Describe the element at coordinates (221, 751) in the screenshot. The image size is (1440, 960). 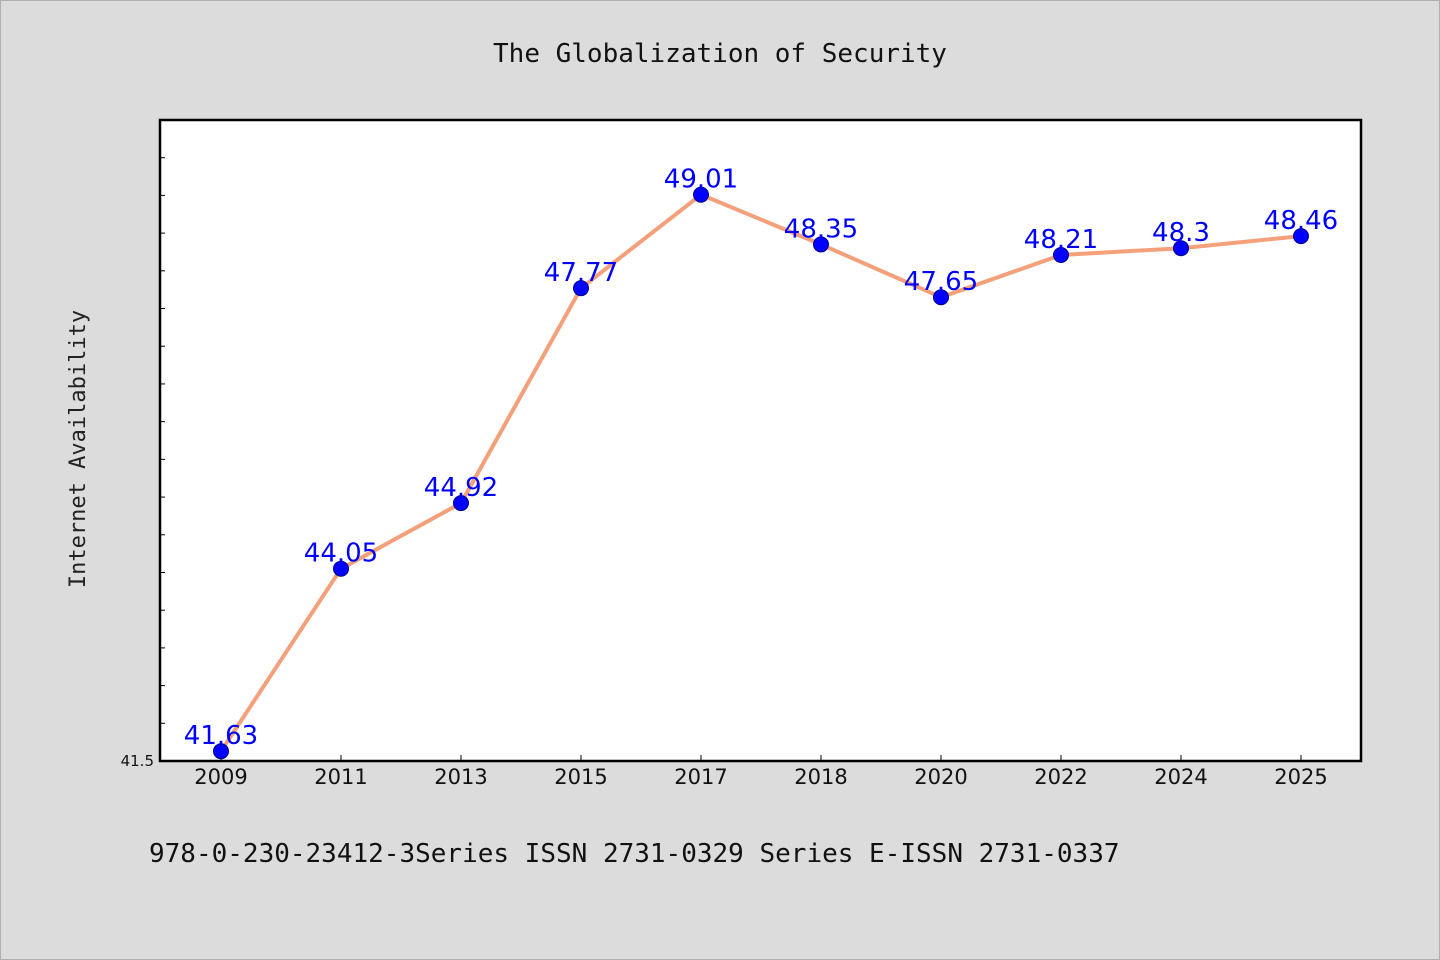
I see `marker-2009` at that location.